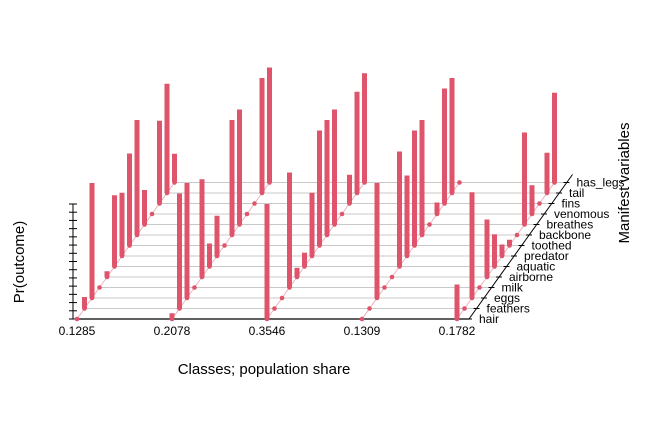 This screenshot has width=662, height=445. What do you see at coordinates (536, 267) in the screenshot?
I see `y-tick-label-aquatic: aquatic` at bounding box center [536, 267].